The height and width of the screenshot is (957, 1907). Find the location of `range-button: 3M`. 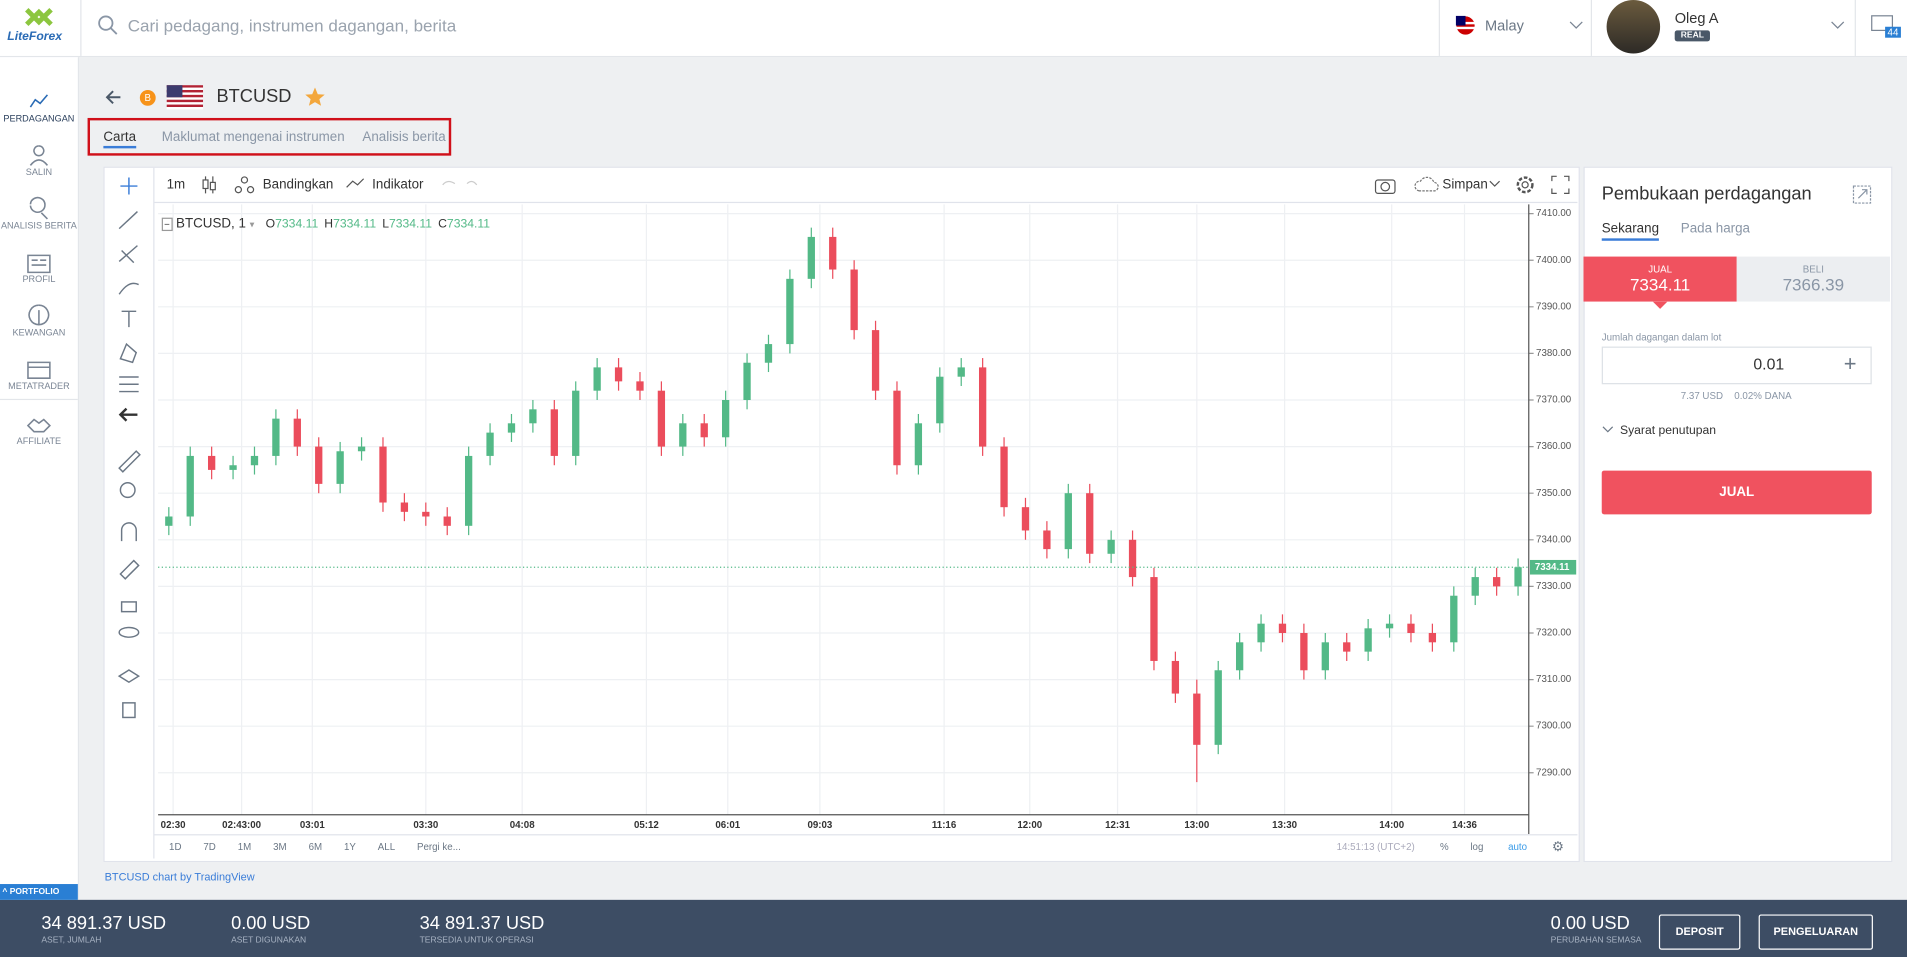

range-button: 3M is located at coordinates (280, 847).